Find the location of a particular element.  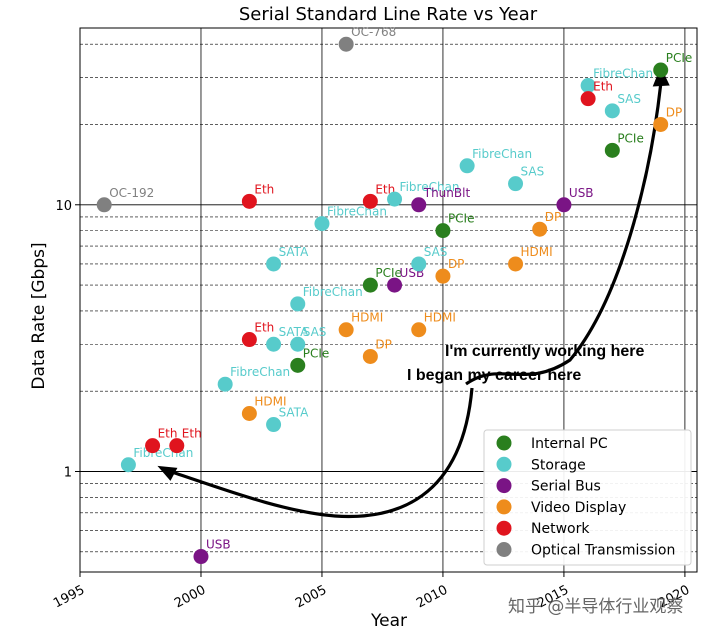

legend-label: Network is located at coordinates (560, 529).